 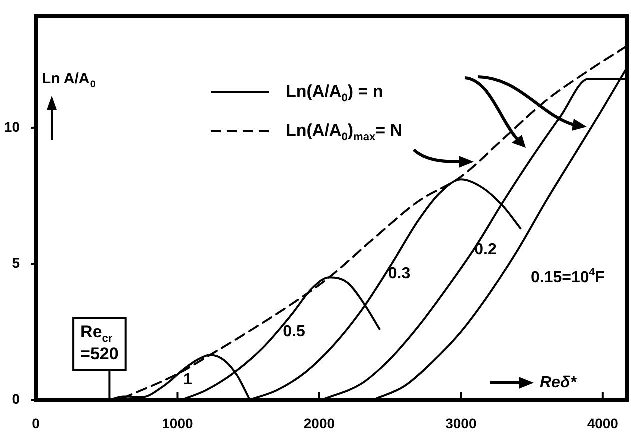 What do you see at coordinates (559, 383) in the screenshot?
I see `x-axis-title: Reδ*` at bounding box center [559, 383].